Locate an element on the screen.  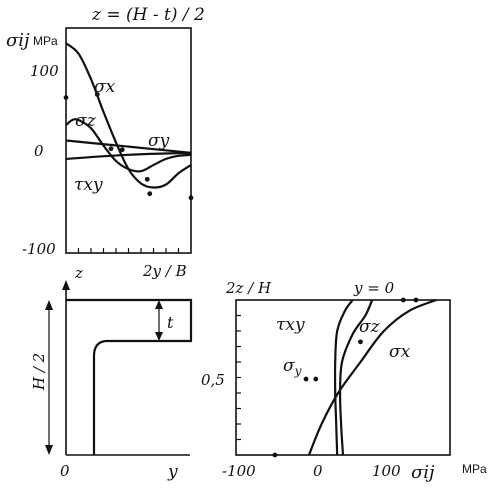
bottom-chart-xtick-100: 100 is located at coordinates (386, 471).